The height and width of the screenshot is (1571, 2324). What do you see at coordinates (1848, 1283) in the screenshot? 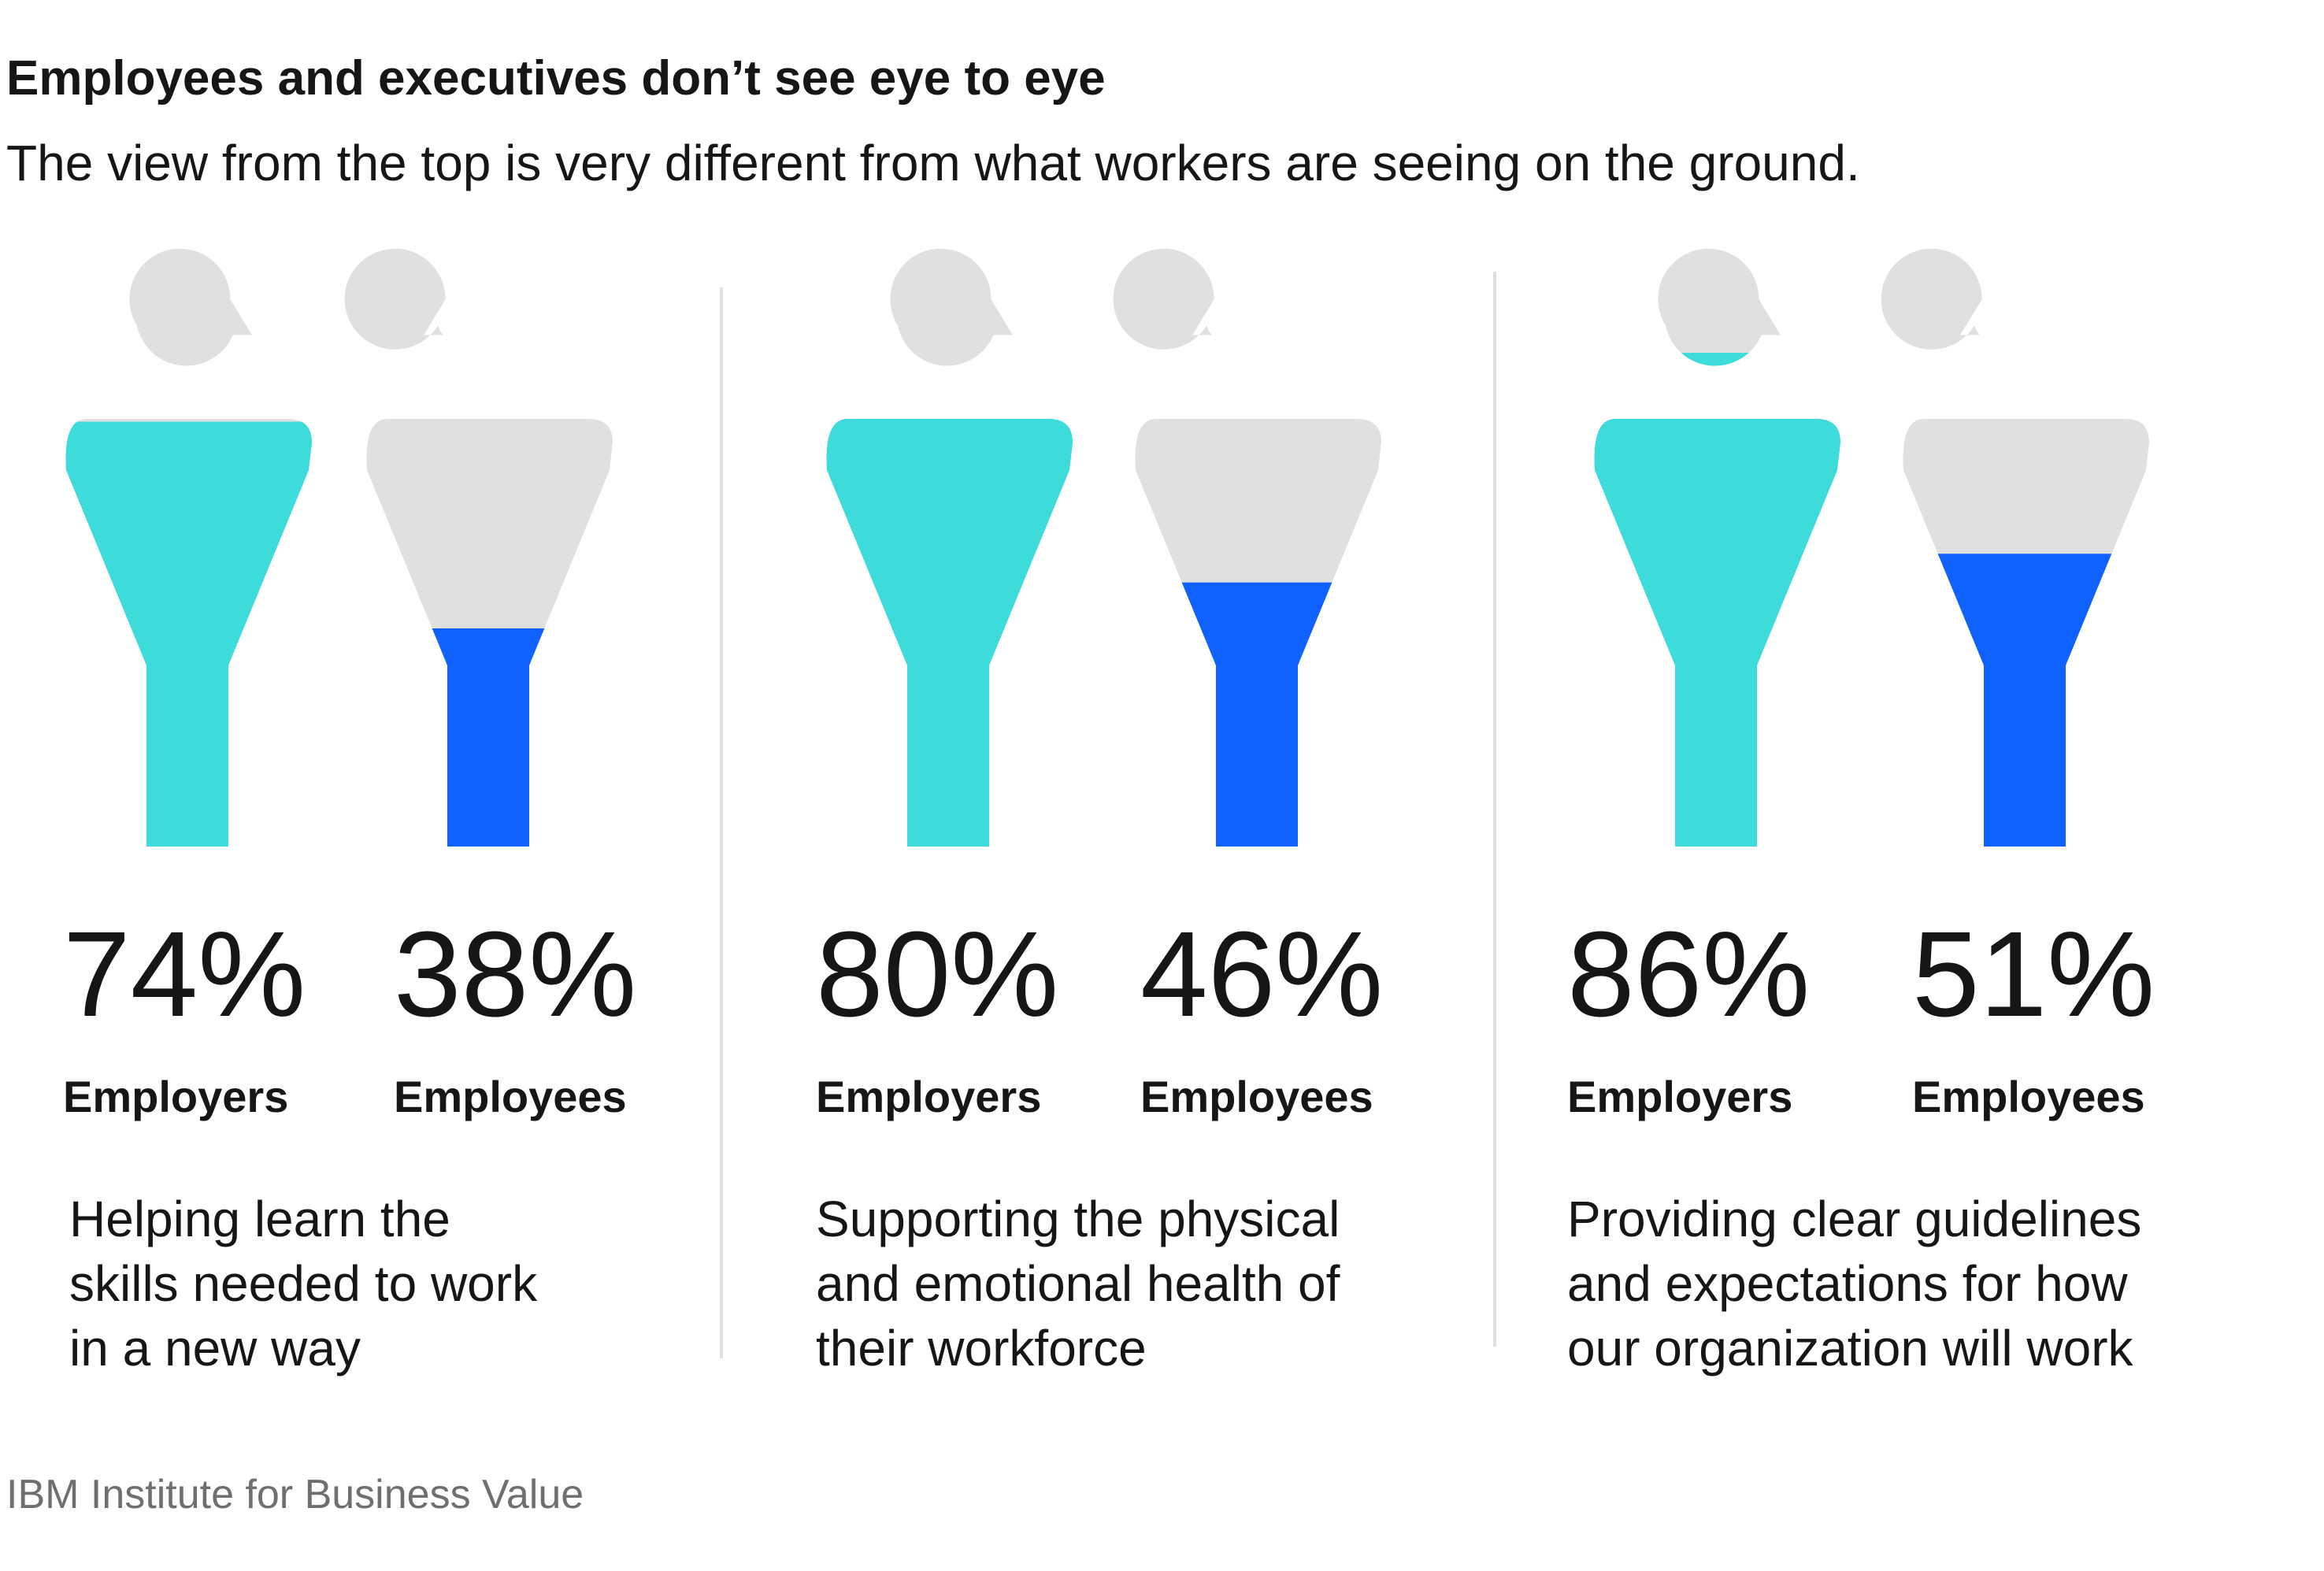
I see `category-description-line: and expectations for how` at bounding box center [1848, 1283].